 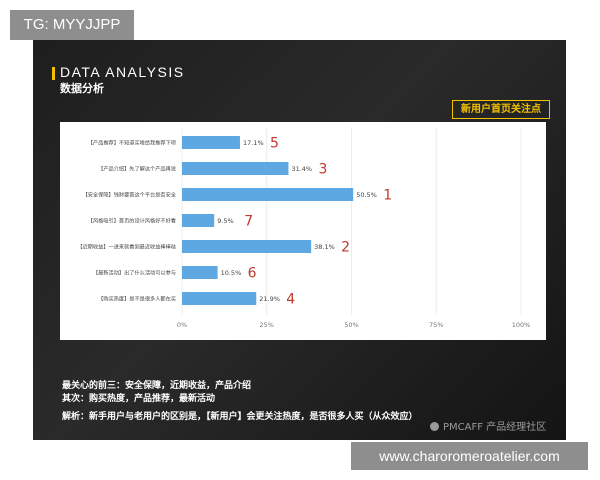 I want to click on url-tag: www.charoromeroatelier.com, so click(x=469, y=456).